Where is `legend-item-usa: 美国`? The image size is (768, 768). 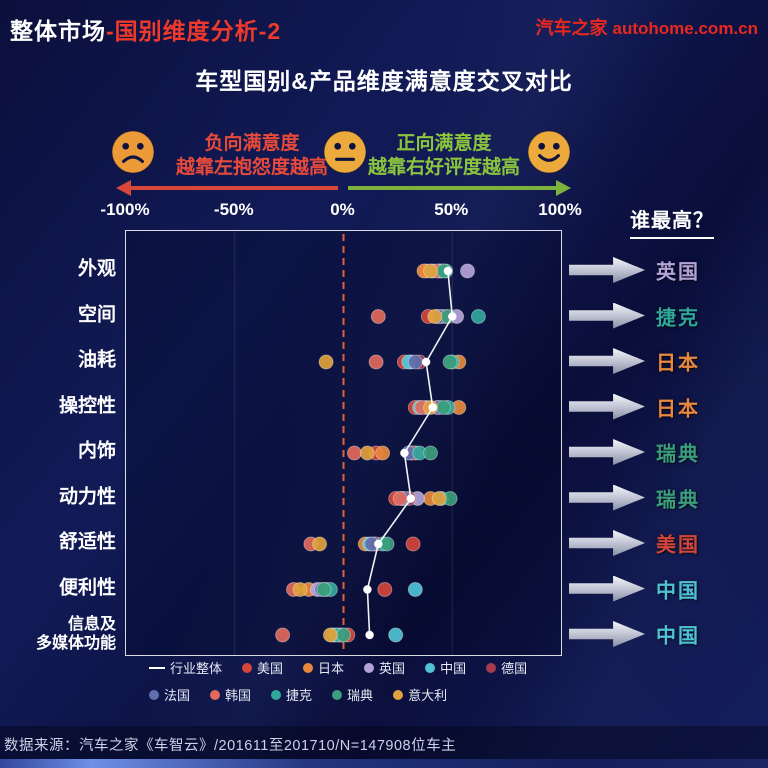 legend-item-usa: 美国 is located at coordinates (262, 667).